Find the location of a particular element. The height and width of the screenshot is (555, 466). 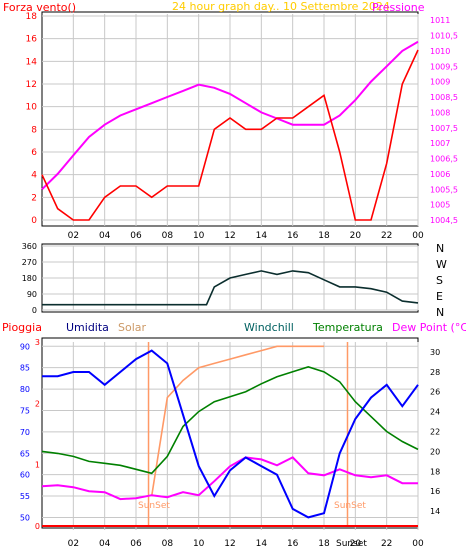

y-left-tick-label: 4 is located at coordinates (34, 176).